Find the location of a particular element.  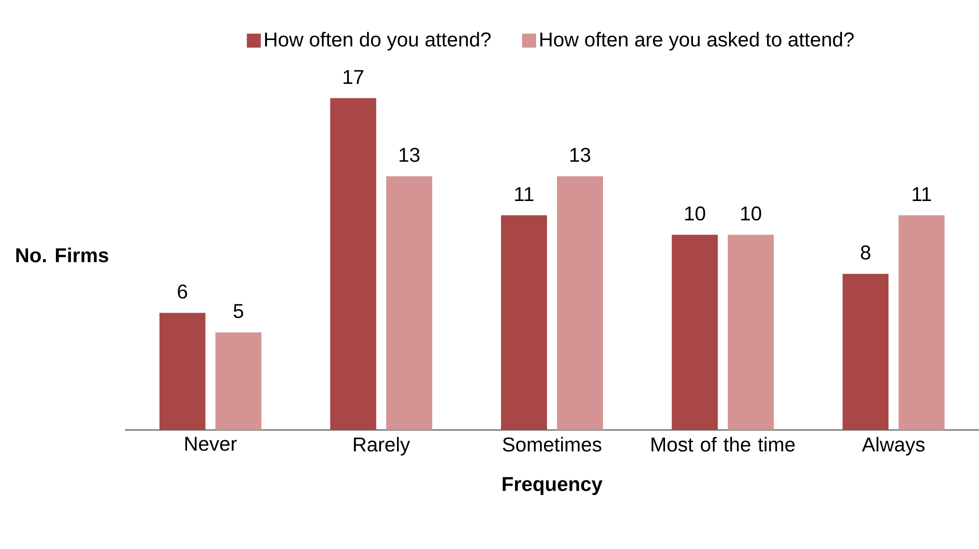

x-tick-label: Most of the time is located at coordinates (723, 444).